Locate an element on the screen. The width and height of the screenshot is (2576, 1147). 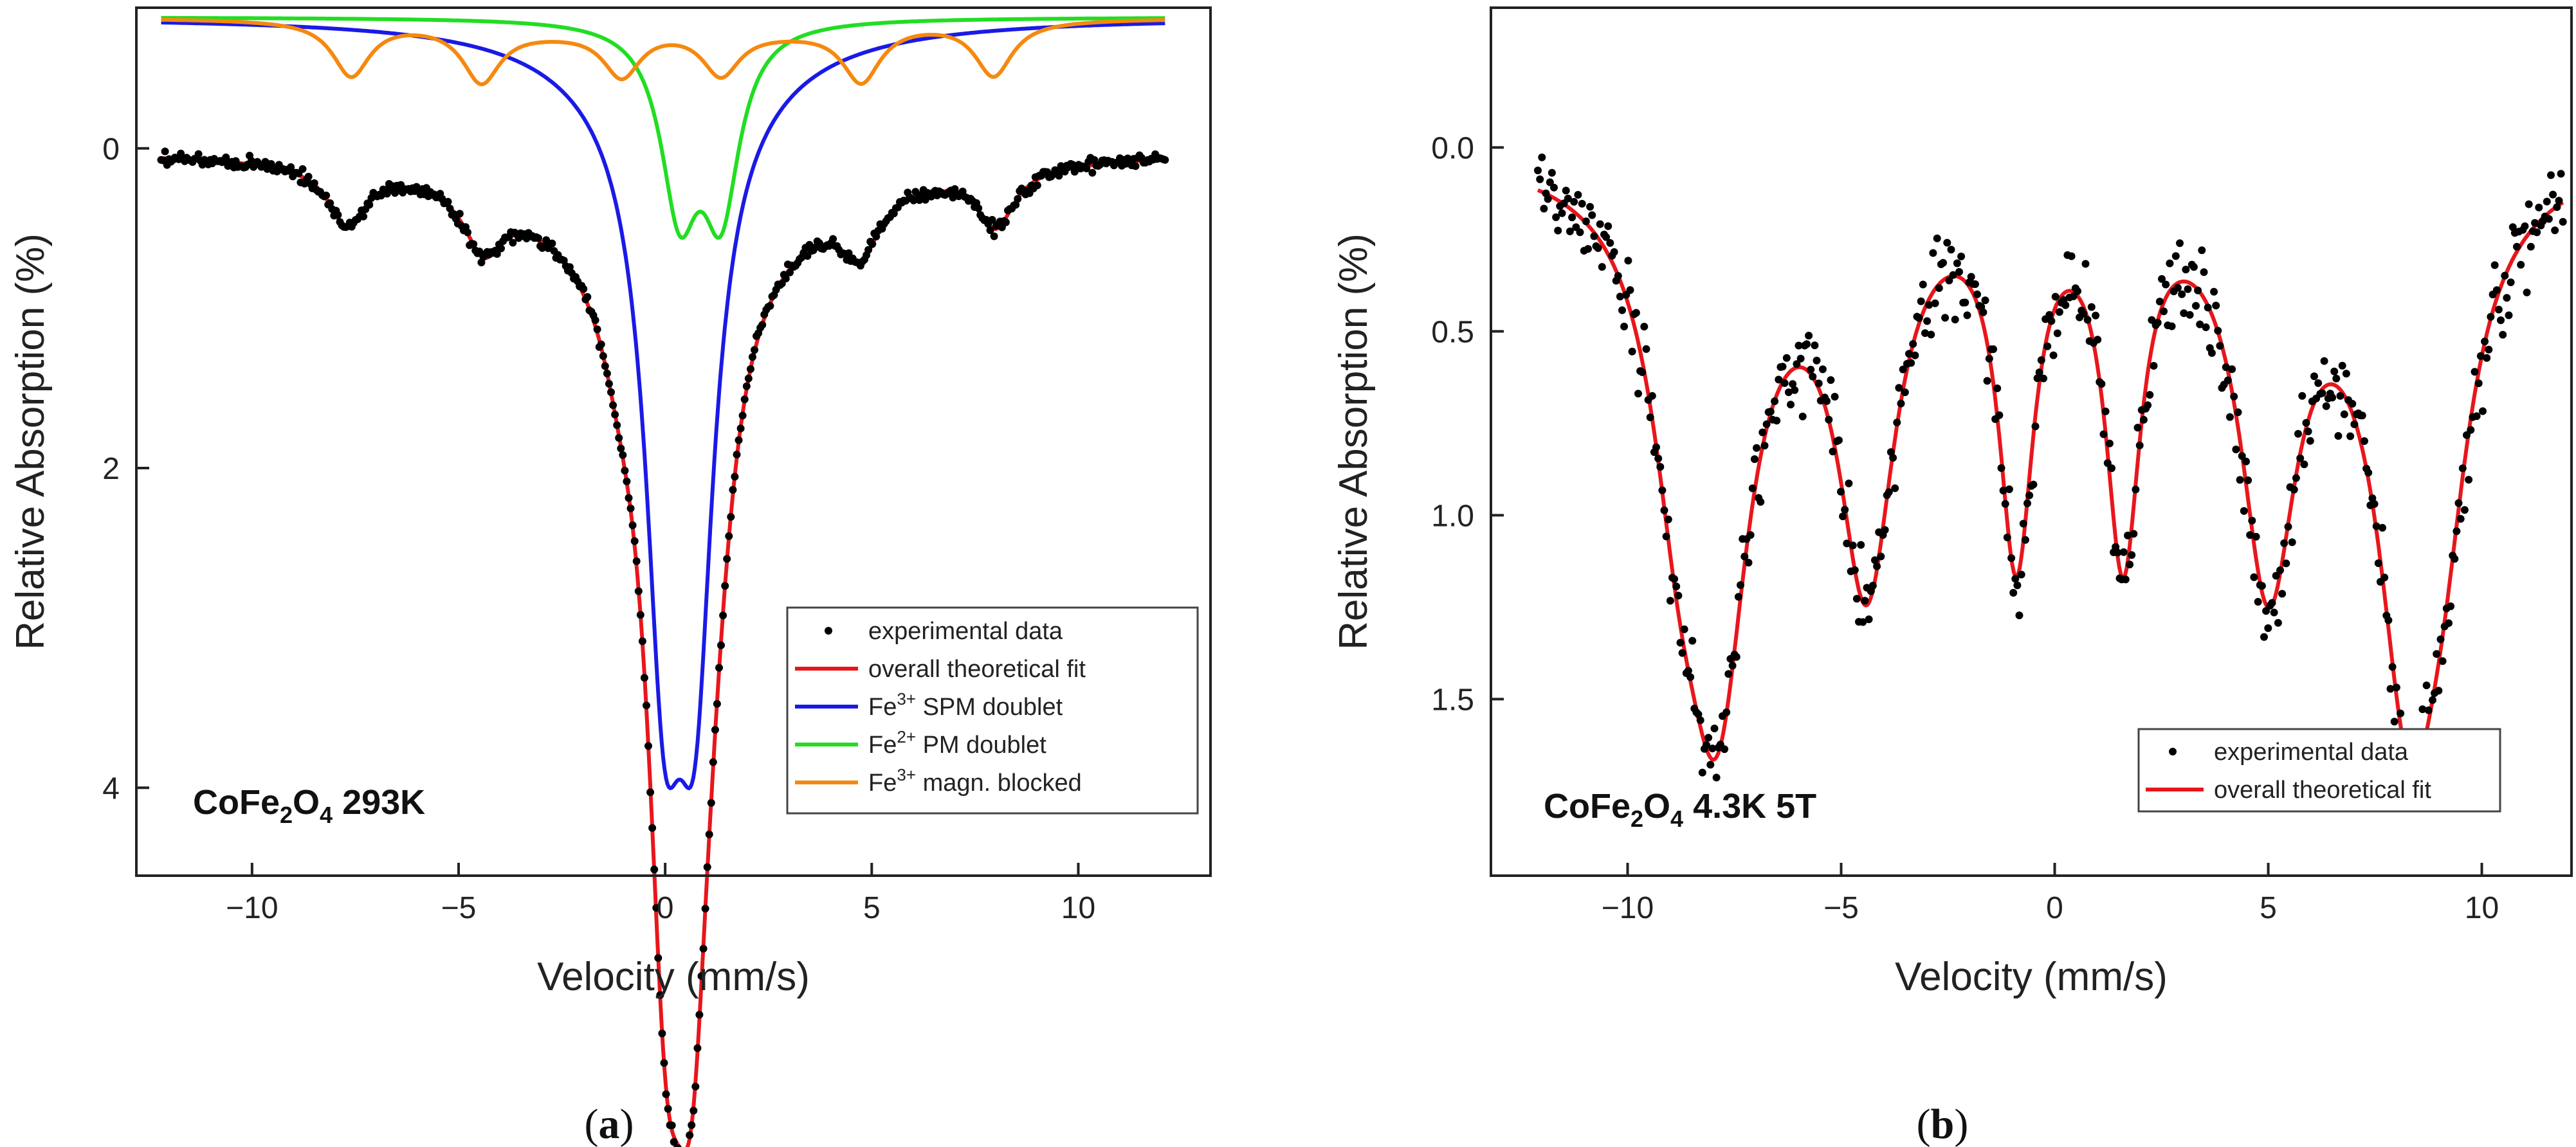
panel-a-legend-pm-sup: 2+ is located at coordinates (906, 737).